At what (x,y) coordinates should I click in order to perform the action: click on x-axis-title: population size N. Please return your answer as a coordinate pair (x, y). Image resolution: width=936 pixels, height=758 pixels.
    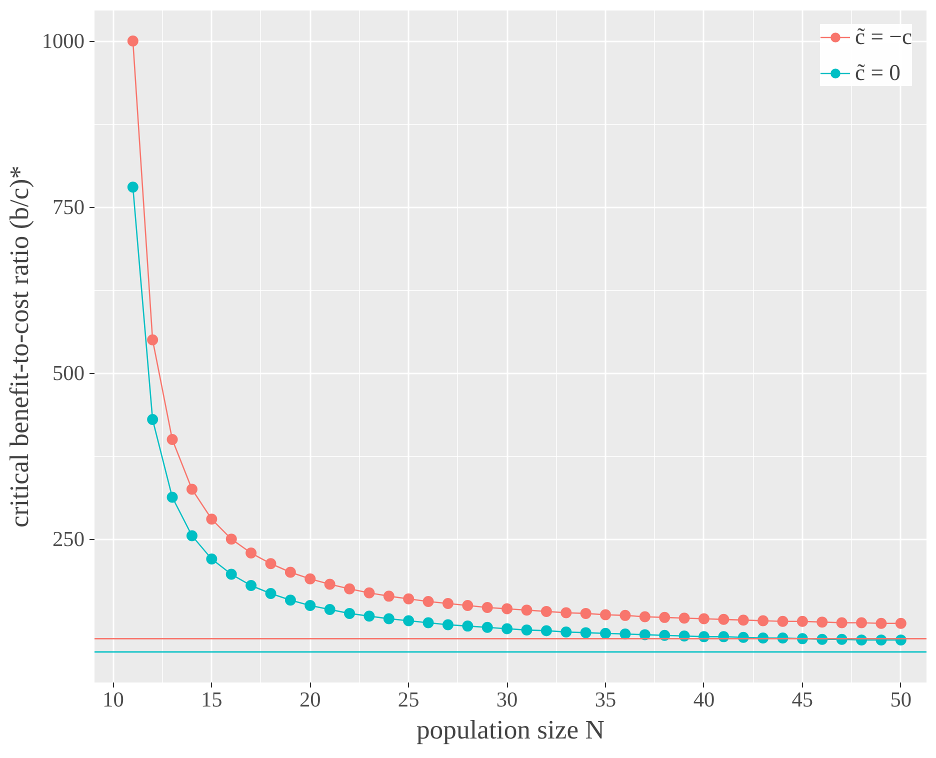
    Looking at the image, I should click on (510, 729).